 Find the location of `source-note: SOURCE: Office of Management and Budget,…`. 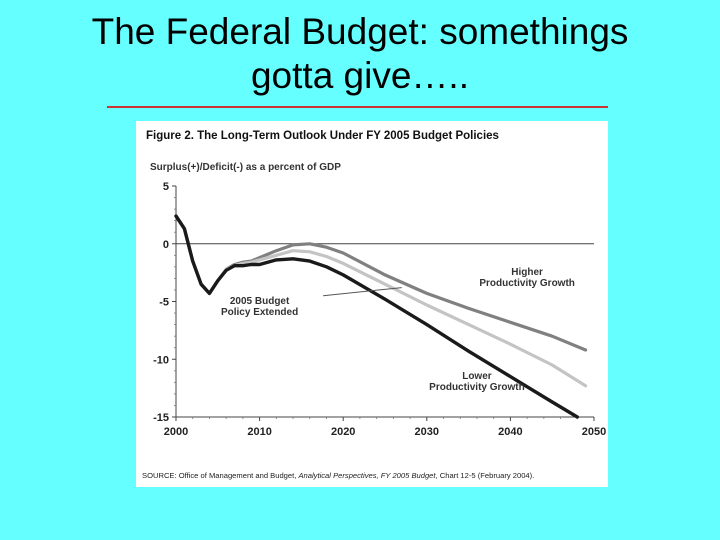

source-note: SOURCE: Office of Management and Budget,… is located at coordinates (338, 475).